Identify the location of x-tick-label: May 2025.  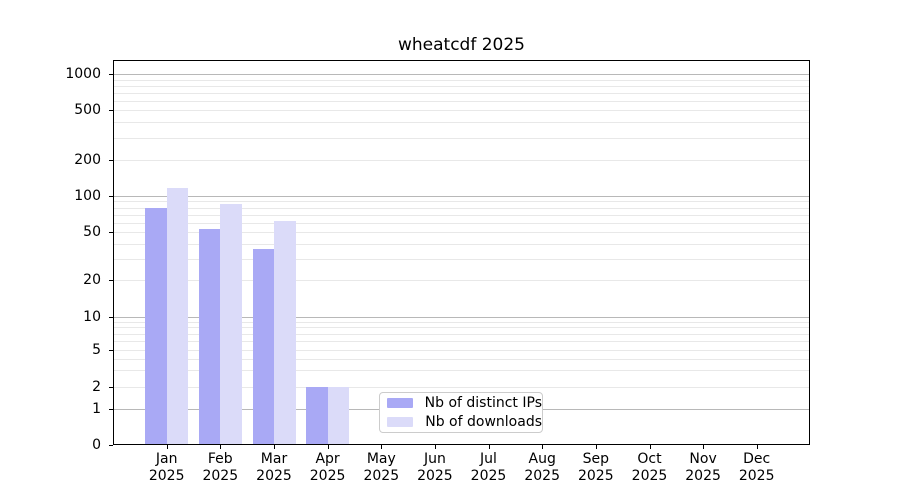
(381, 468).